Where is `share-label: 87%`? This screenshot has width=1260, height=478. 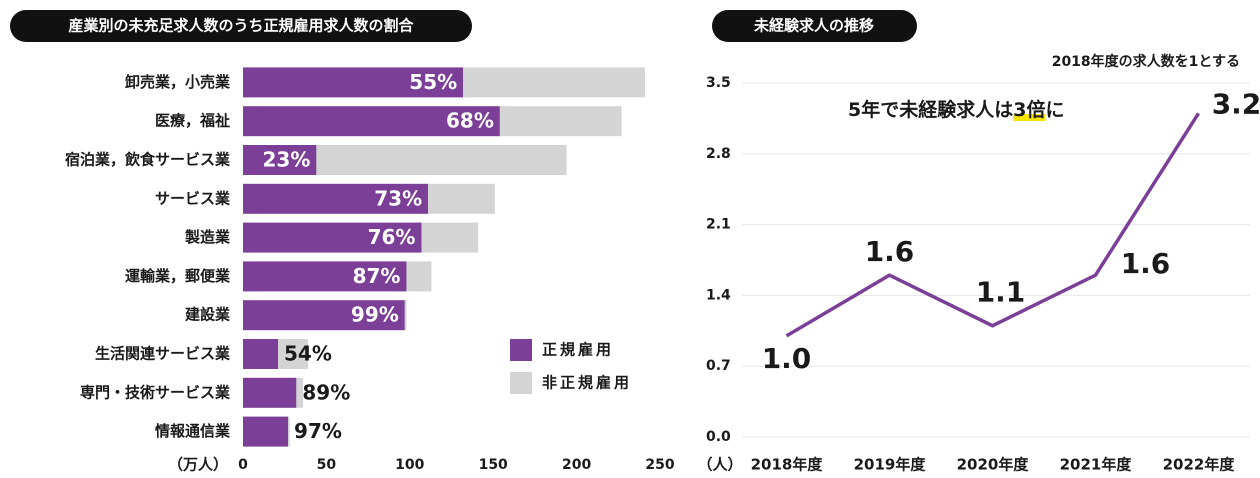 share-label: 87% is located at coordinates (377, 276).